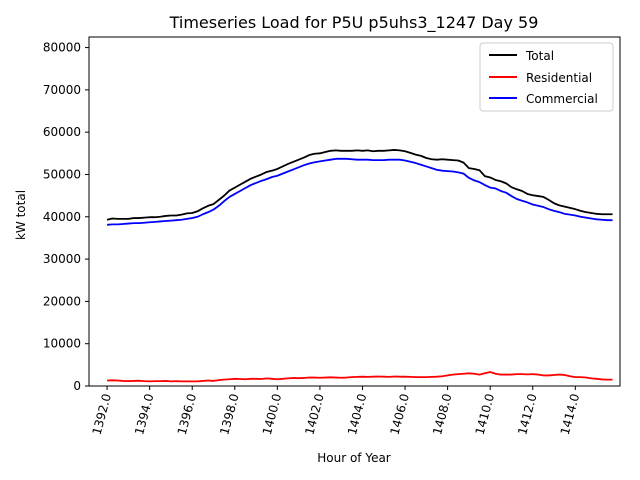 Image resolution: width=640 pixels, height=480 pixels. Describe the element at coordinates (62, 48) in the screenshot. I see `y-tick-label: 80000` at that location.